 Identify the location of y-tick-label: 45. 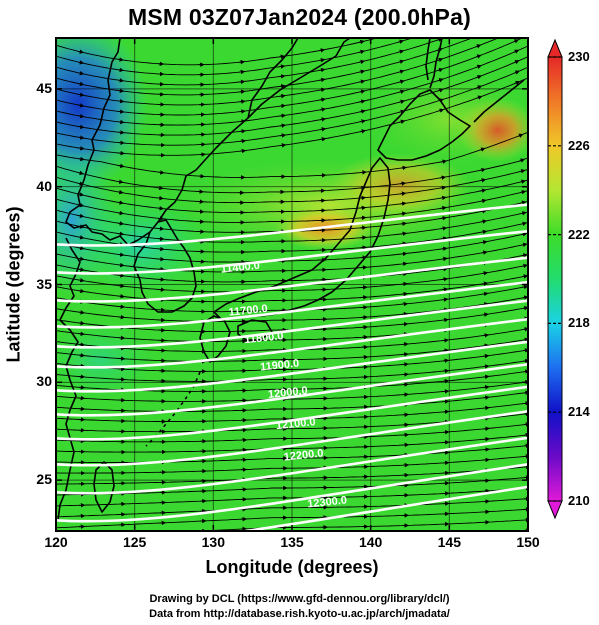
(44, 87).